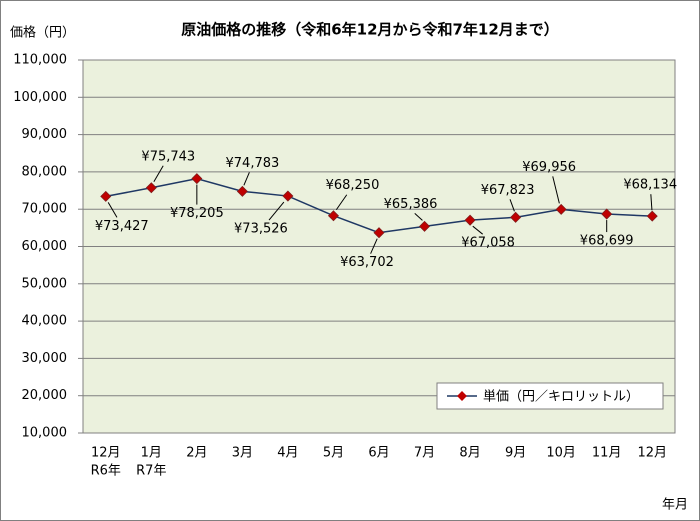  What do you see at coordinates (45, 433) in the screenshot?
I see `y-tick-label: 10,000` at bounding box center [45, 433].